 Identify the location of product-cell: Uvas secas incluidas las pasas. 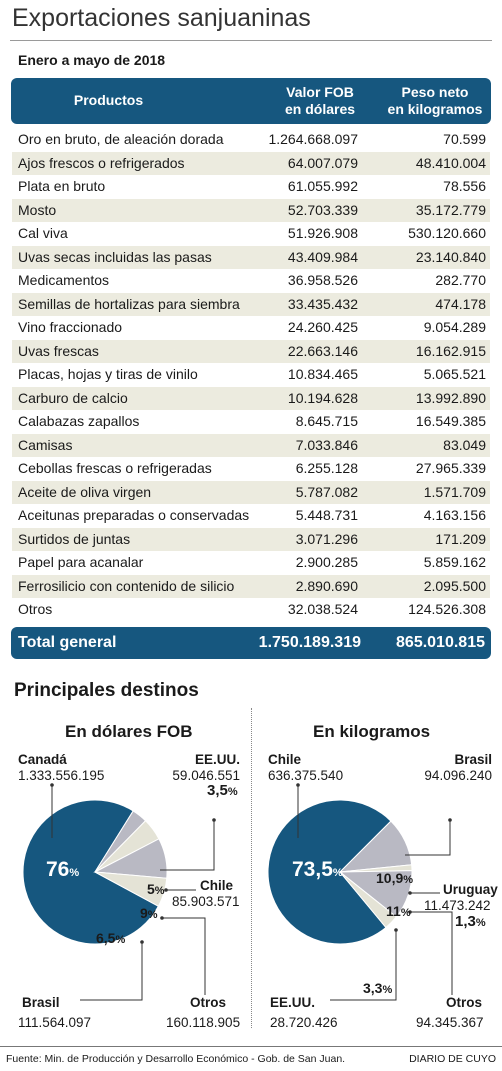
(115, 256).